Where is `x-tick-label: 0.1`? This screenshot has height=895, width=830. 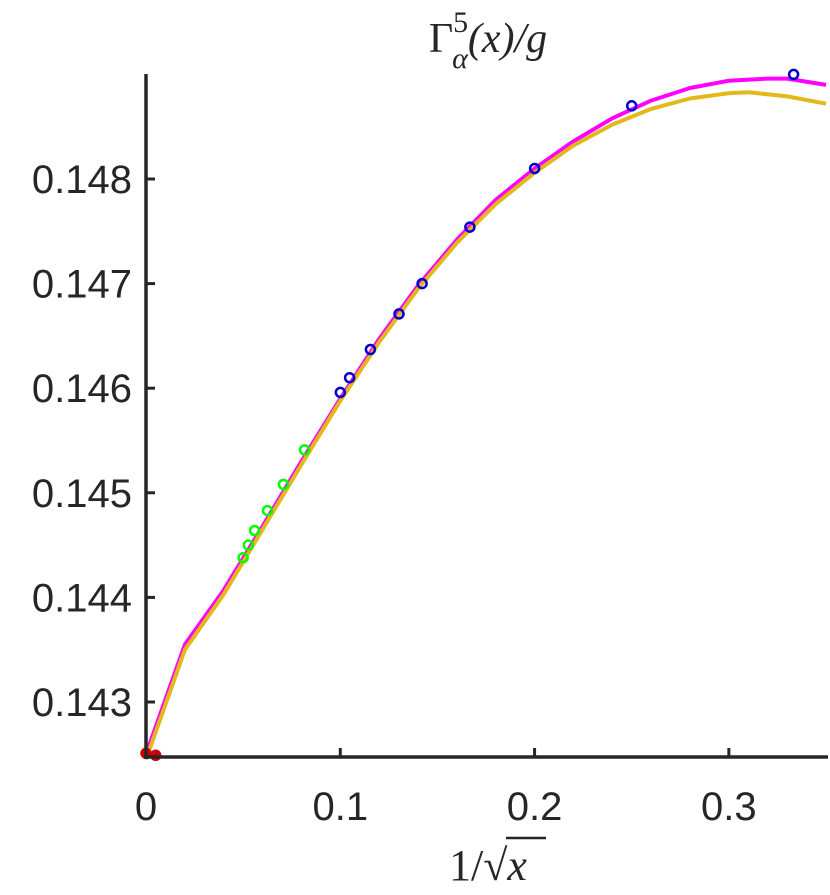
x-tick-label: 0.1 is located at coordinates (340, 807).